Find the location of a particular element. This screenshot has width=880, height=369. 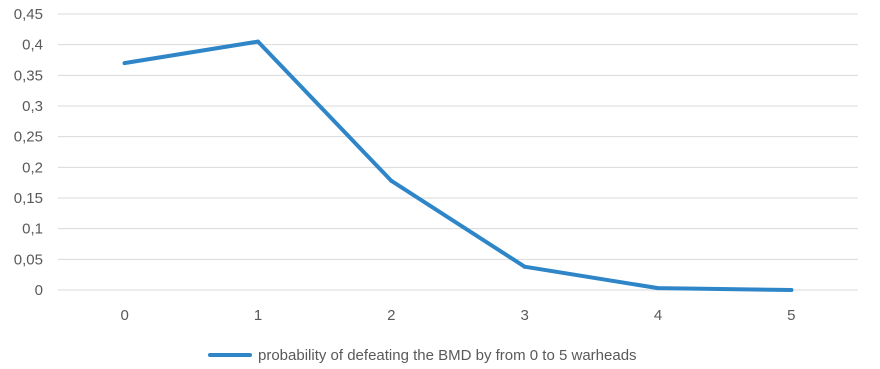

x-tick-label: 1 is located at coordinates (258, 315).